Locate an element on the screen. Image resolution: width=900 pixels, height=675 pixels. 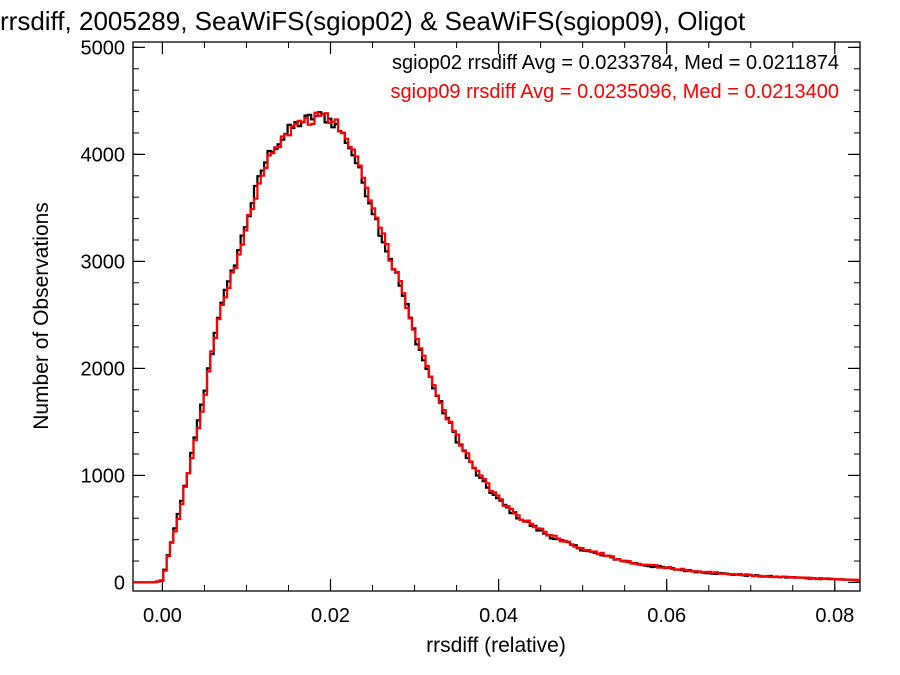
y-tick-label: 1000 is located at coordinates (103, 476).